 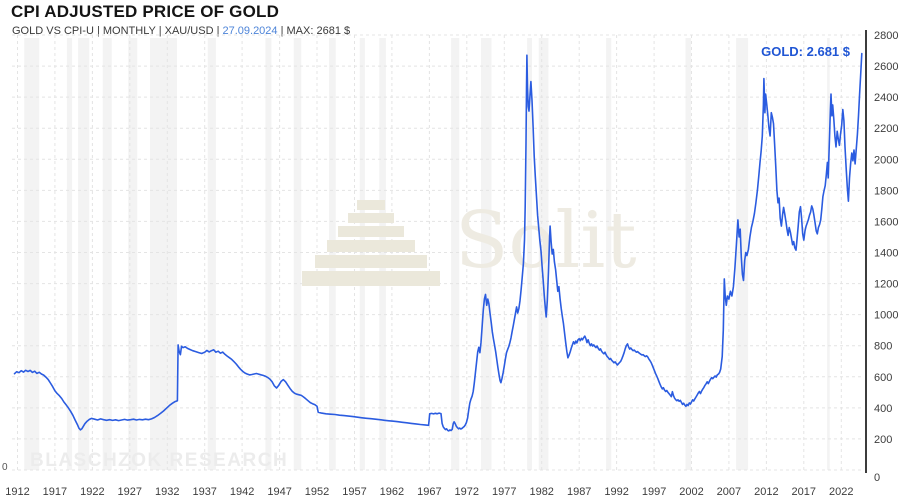 What do you see at coordinates (883, 440) in the screenshot?
I see `y-axis-tick-label: 200` at bounding box center [883, 440].